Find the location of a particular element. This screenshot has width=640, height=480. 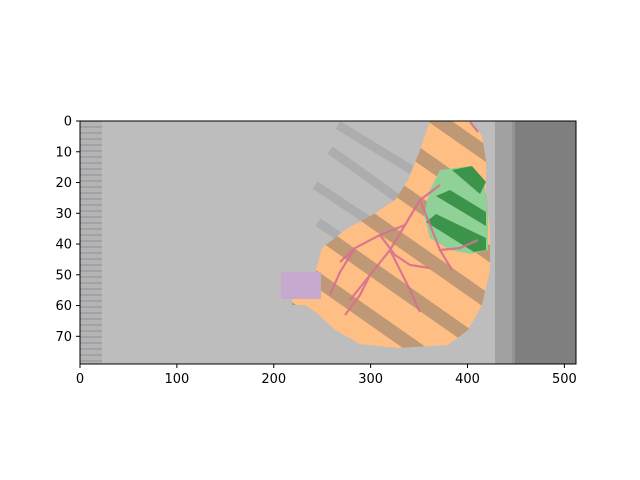

vessel-network is located at coordinates (403, 218).